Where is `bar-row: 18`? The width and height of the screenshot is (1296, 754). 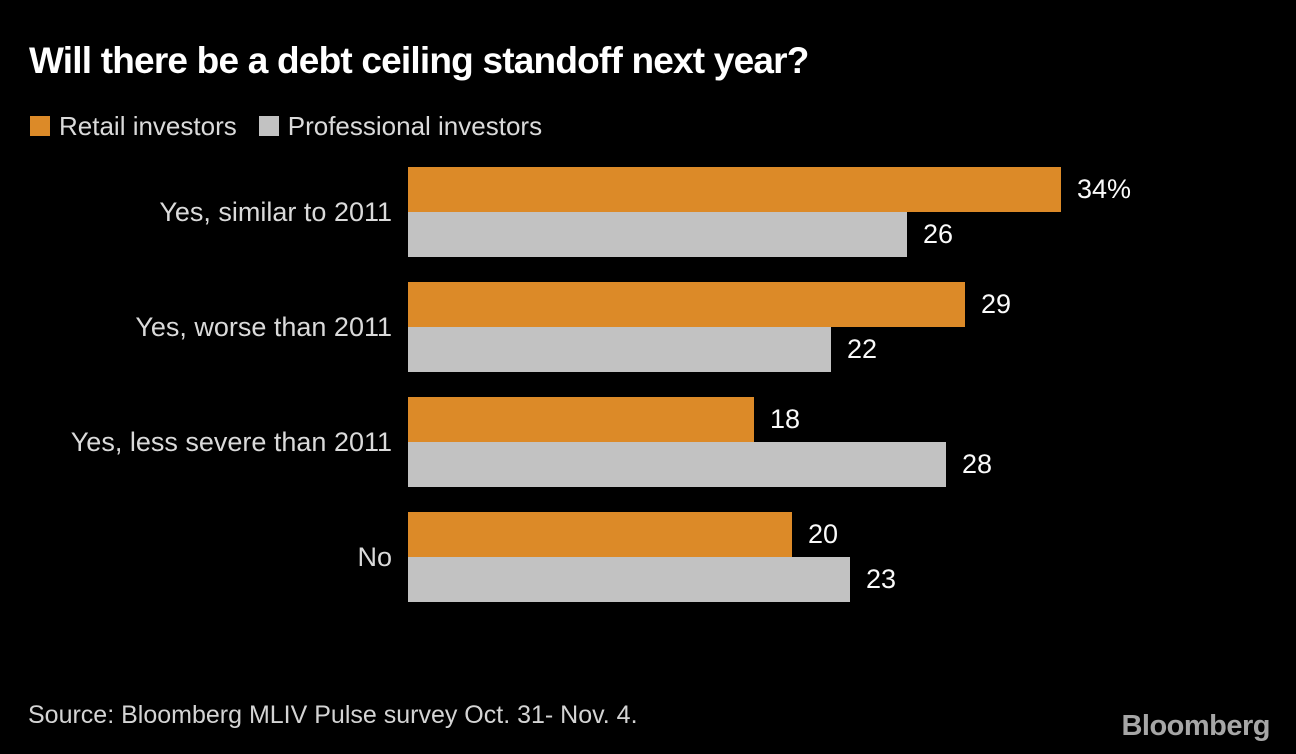 bar-row: 18 is located at coordinates (700, 419).